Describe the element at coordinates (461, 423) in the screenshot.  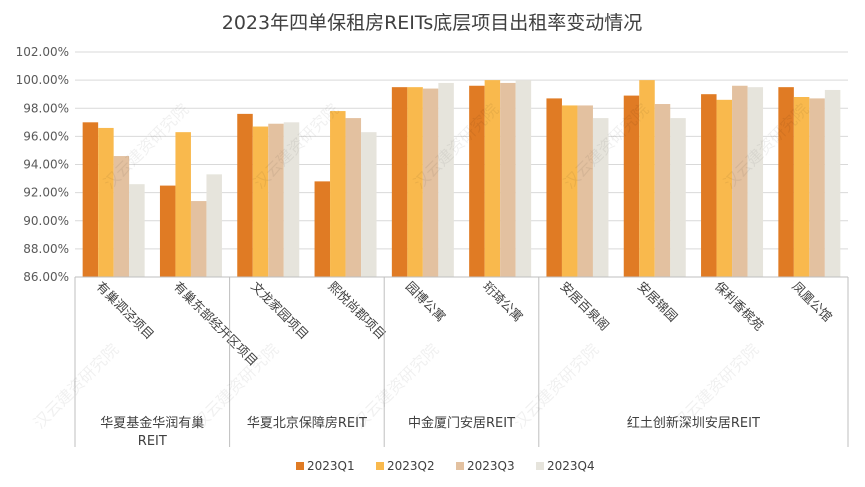
I see `group-label: 中金厦门安居REIT` at that location.